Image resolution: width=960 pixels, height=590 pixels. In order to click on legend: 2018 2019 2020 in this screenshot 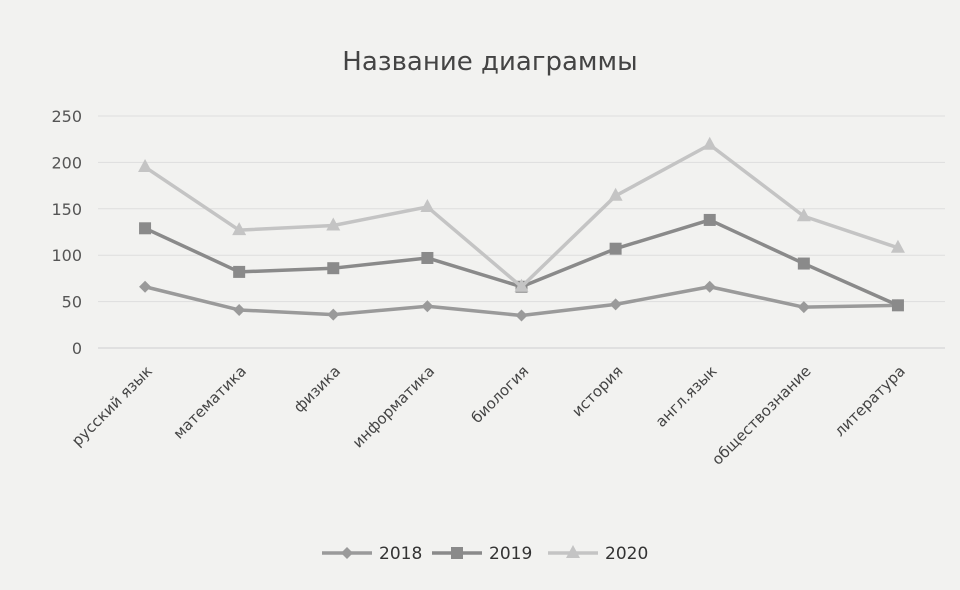, I will do `click(485, 554)`.